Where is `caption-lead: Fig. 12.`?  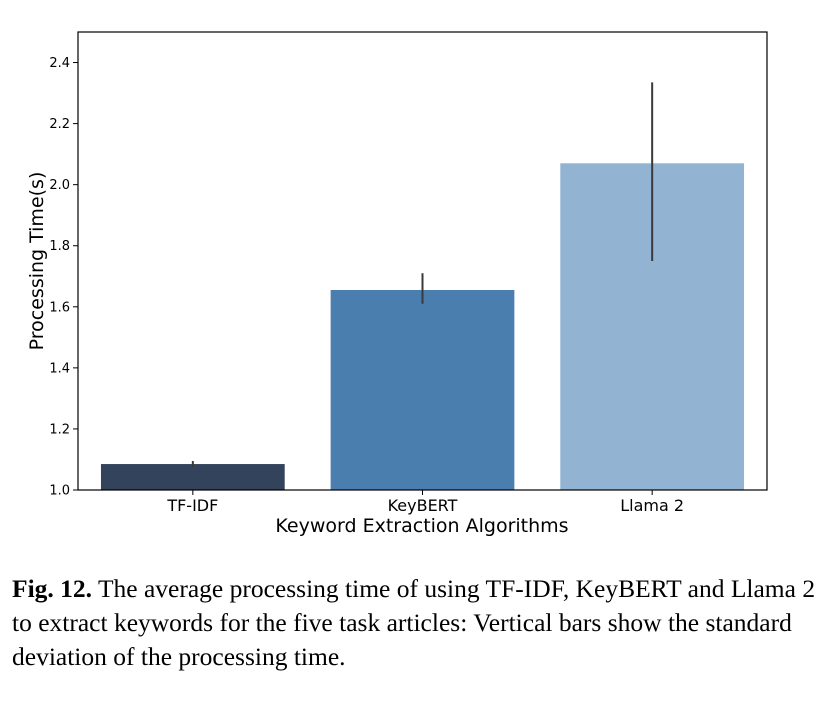 caption-lead: Fig. 12. is located at coordinates (52, 588).